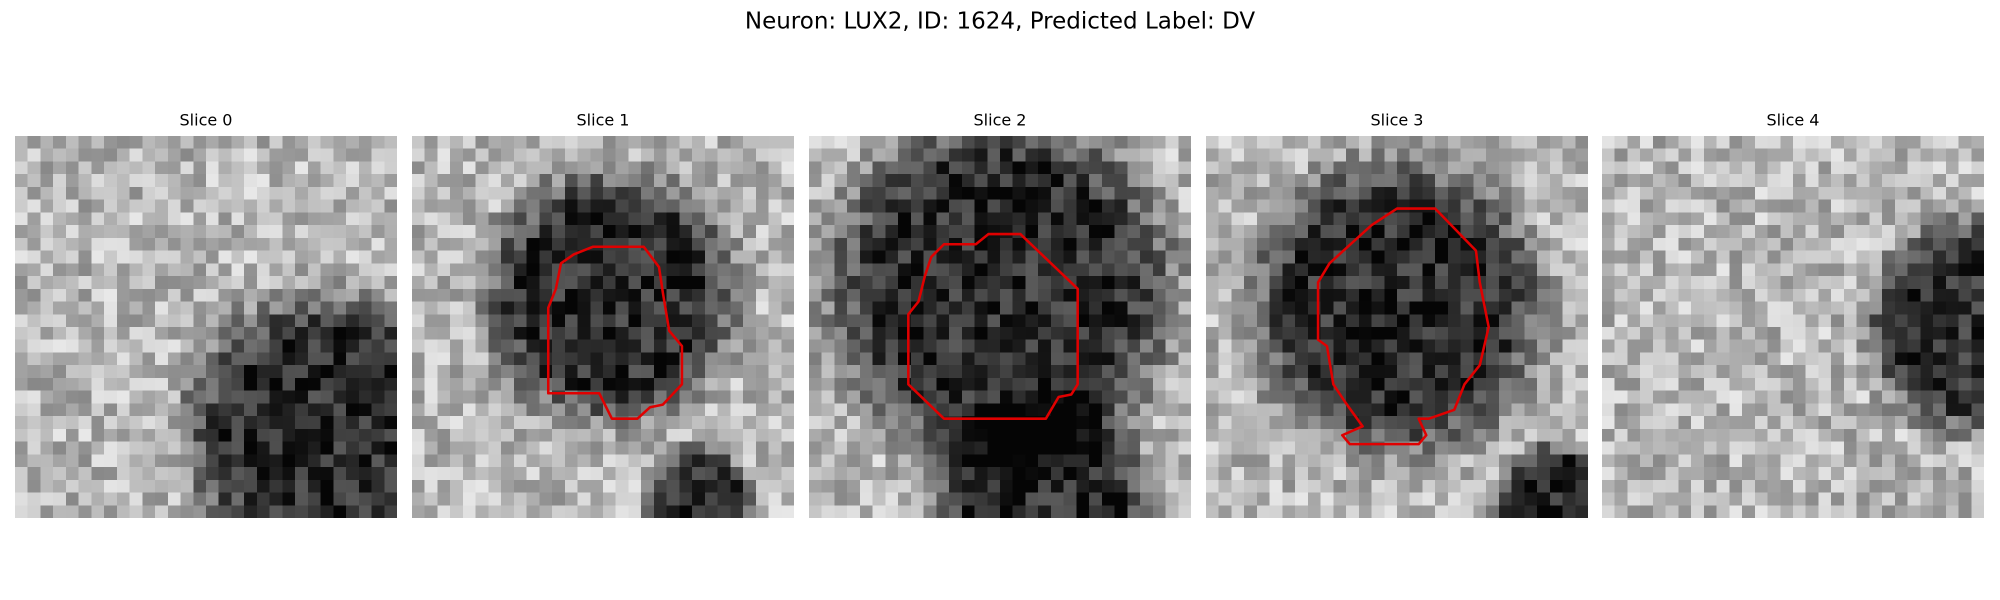  I want to click on panel-title: Slice 2, so click(1000, 120).